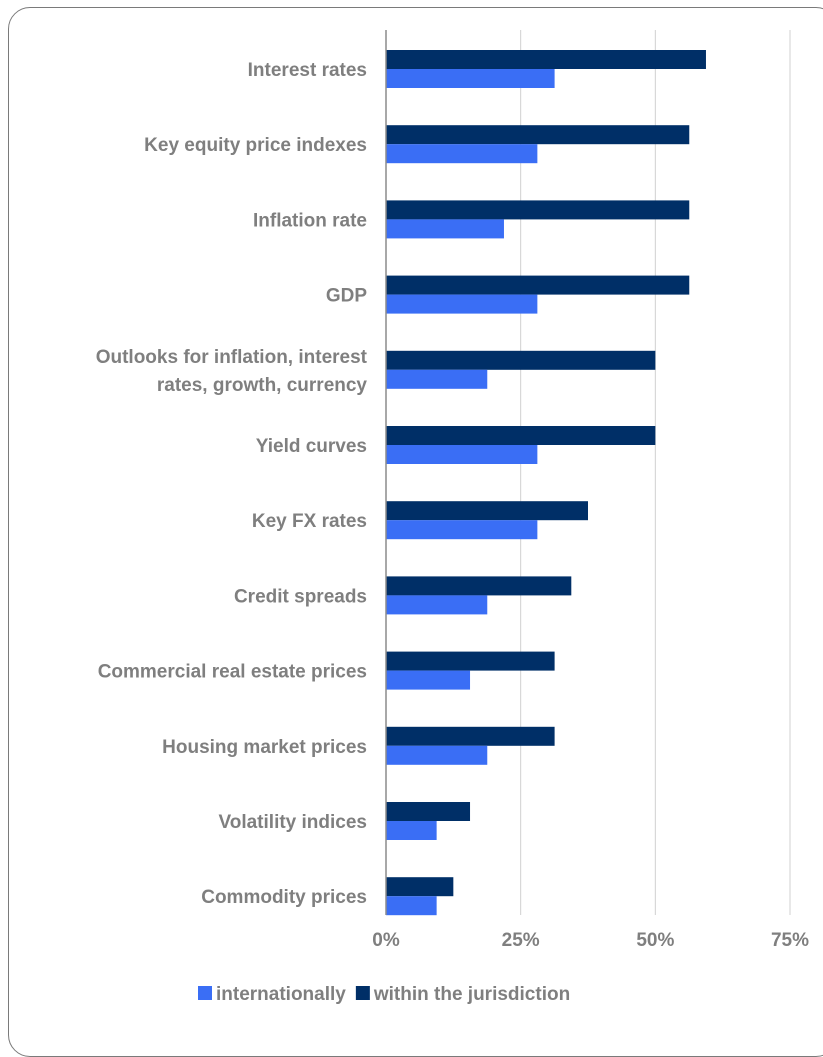  I want to click on x-tick-label-2: 50%, so click(655, 940).